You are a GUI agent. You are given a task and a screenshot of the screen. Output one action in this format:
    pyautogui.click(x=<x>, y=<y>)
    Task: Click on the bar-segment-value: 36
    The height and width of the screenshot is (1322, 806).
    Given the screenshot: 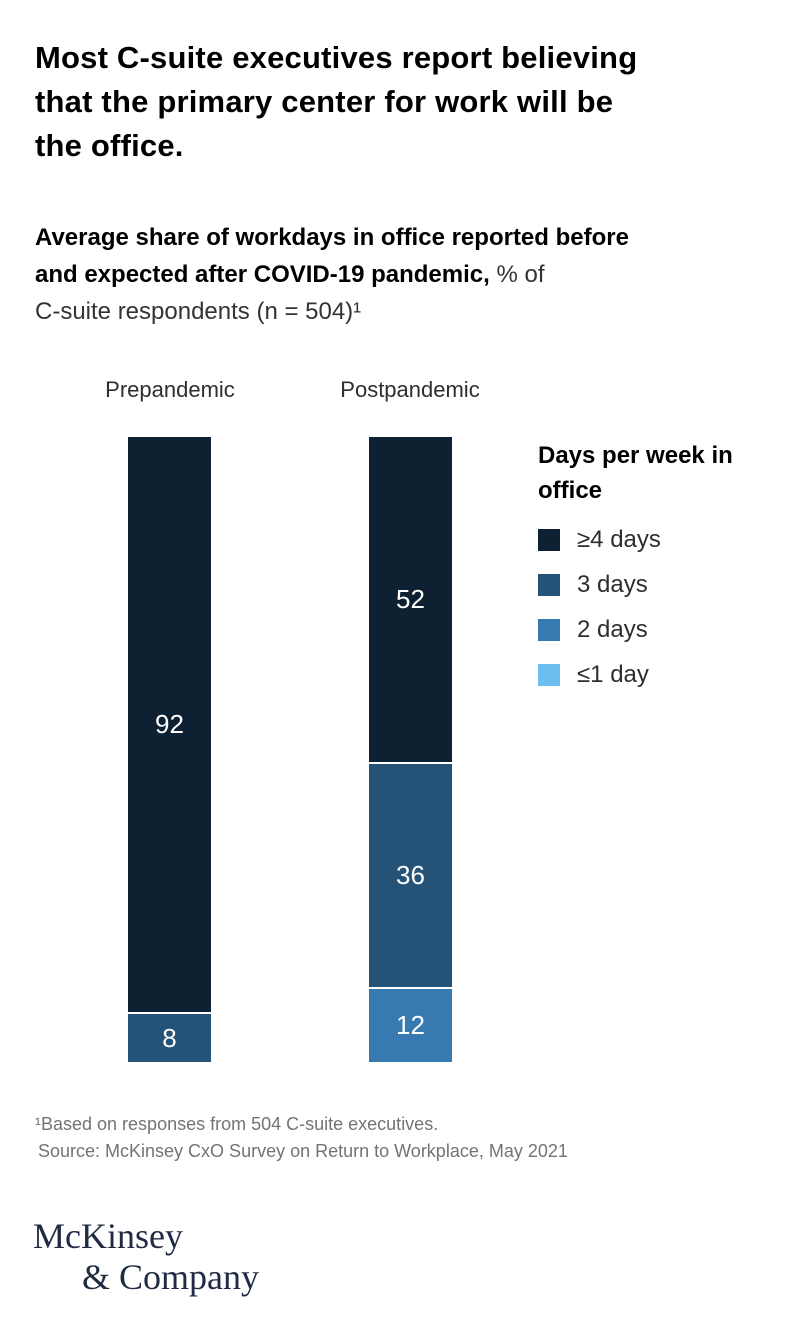 What is the action you would take?
    pyautogui.click(x=410, y=875)
    